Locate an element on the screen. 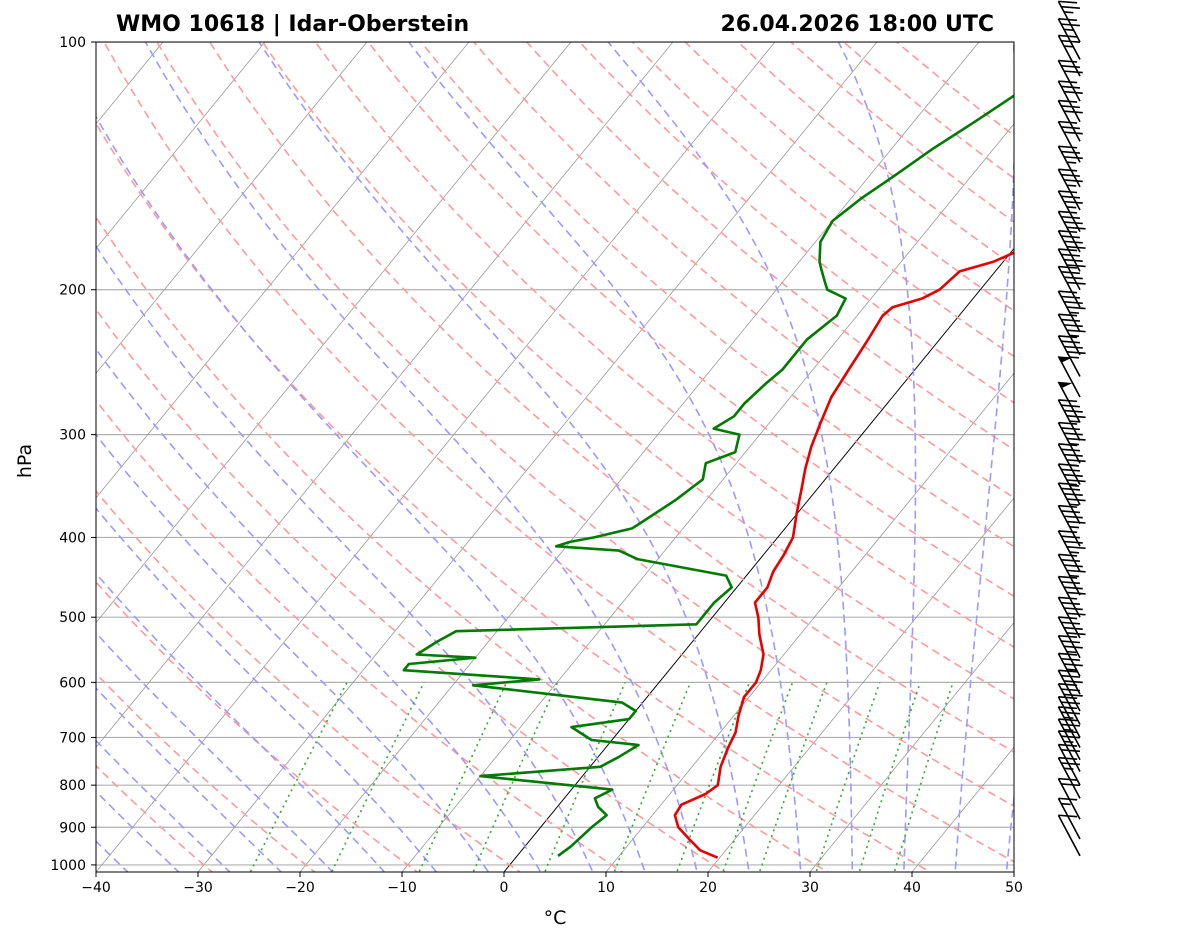 This screenshot has height=941, width=1181. x-tick-label: −30 is located at coordinates (198, 888).